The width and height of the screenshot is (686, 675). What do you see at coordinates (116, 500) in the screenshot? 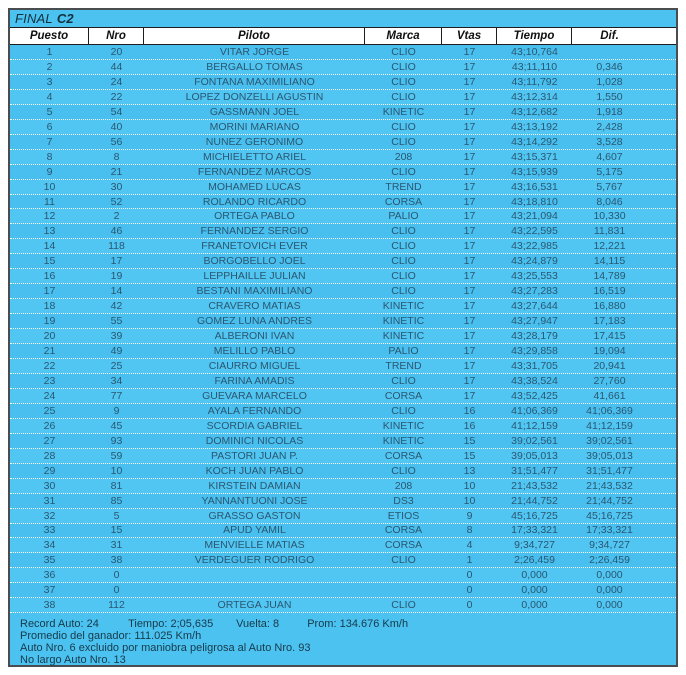
I see `cell-nro: 85` at bounding box center [116, 500].